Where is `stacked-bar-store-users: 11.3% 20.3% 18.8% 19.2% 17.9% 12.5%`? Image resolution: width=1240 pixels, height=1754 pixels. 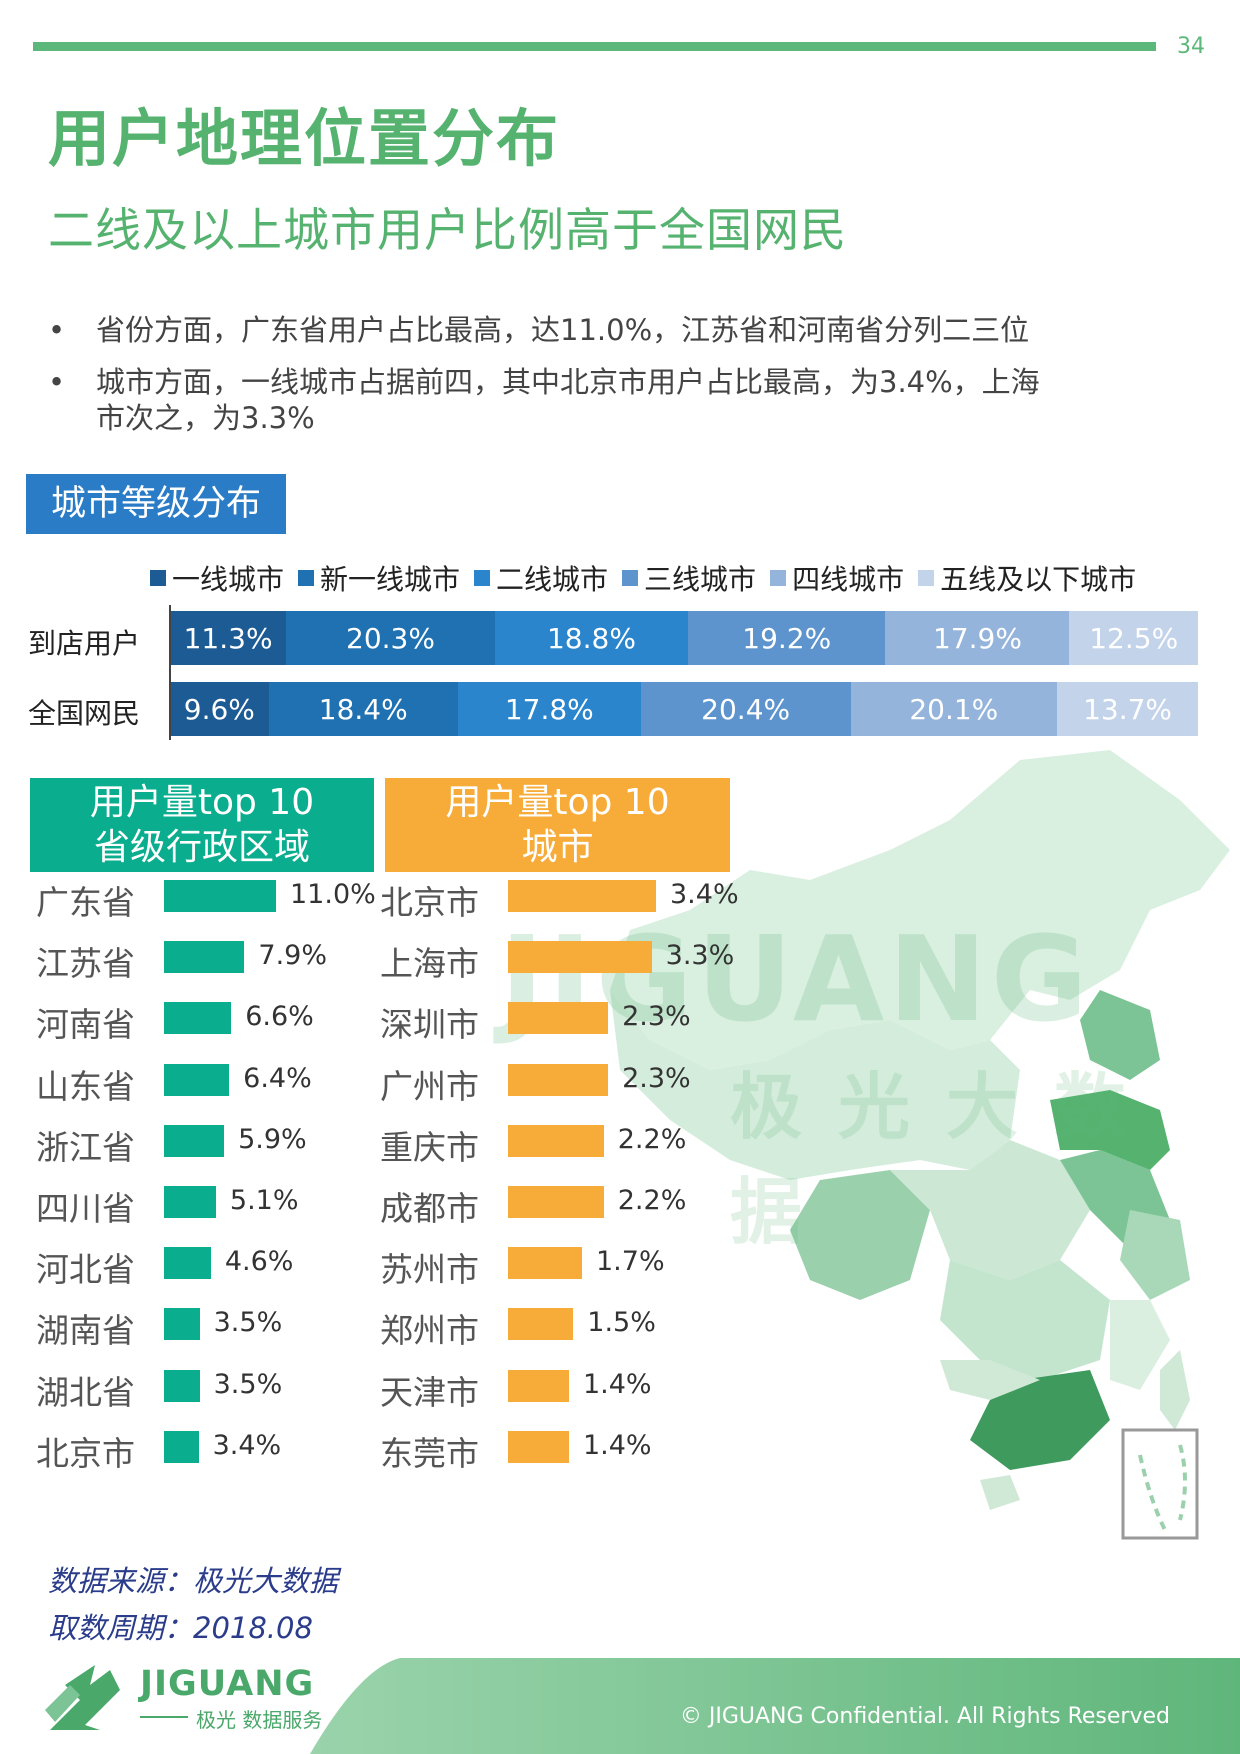
stacked-bar-store-users: 11.3% 20.3% 18.8% 19.2% 17.9% 12.5% is located at coordinates (684, 638).